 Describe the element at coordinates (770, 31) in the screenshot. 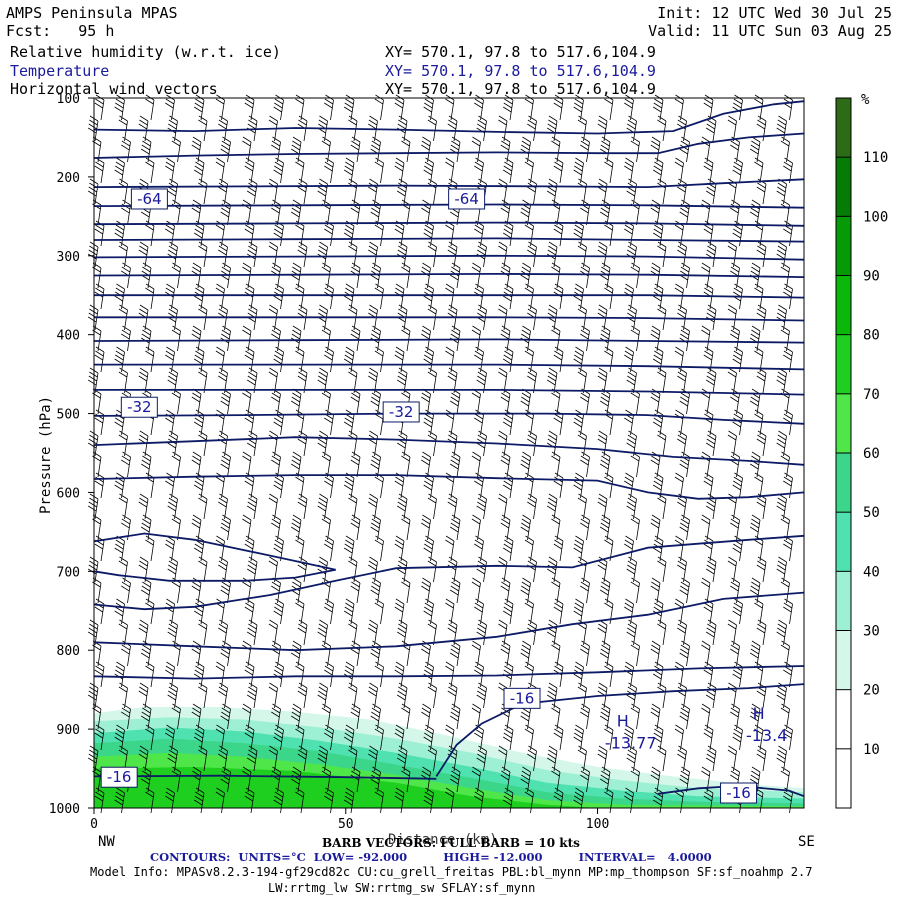

I see `valid-time: Valid: 11 UTC Sun 03 Aug 25` at that location.